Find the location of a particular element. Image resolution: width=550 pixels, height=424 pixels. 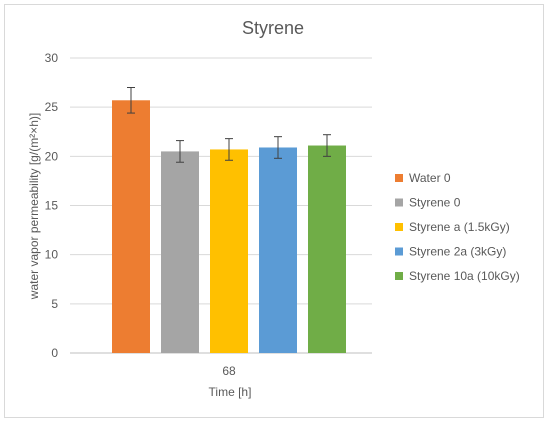

y-tick-label-30: 30 is located at coordinates (52, 58).